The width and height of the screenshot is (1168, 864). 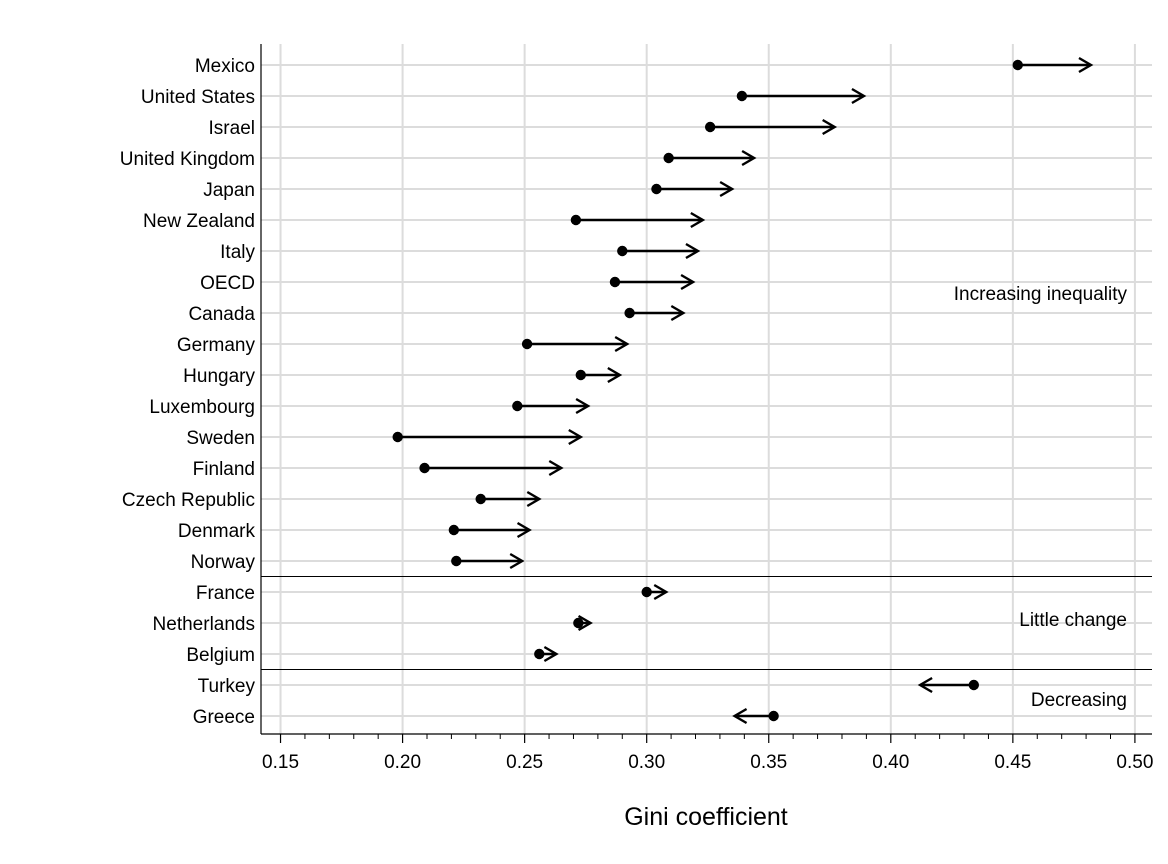 I want to click on x-tick-label: 0.30, so click(x=646, y=762).